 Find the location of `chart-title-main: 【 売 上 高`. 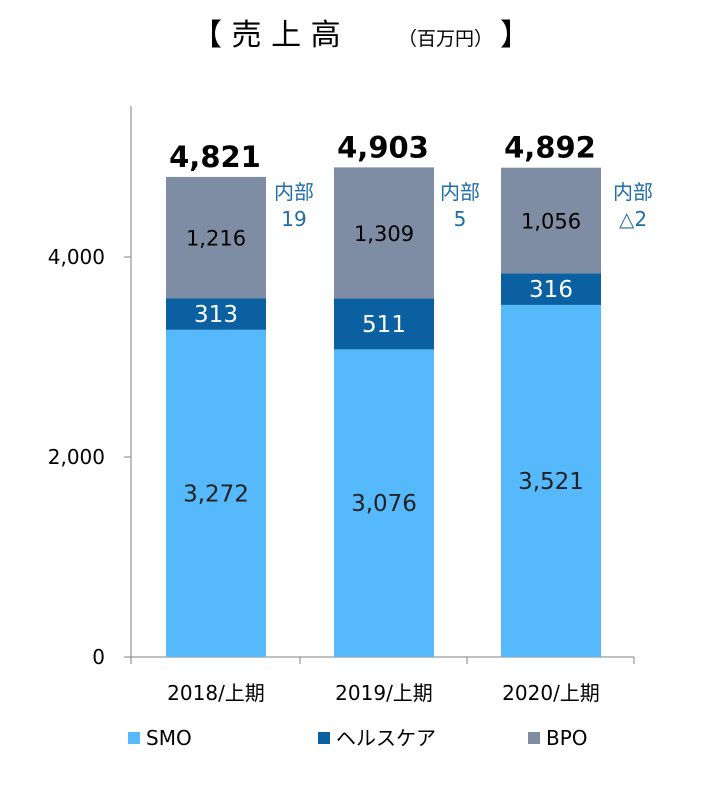

chart-title-main: 【 売 上 高 is located at coordinates (266, 35).